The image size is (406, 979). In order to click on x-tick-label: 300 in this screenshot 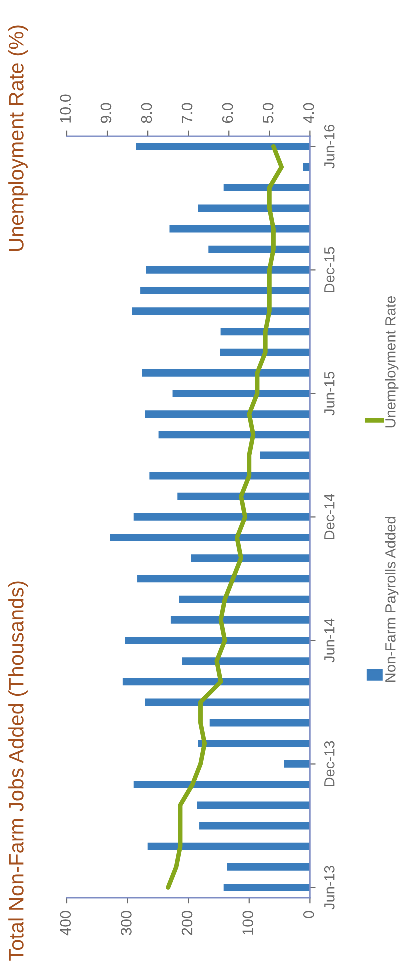, I will do `click(126, 923)`.